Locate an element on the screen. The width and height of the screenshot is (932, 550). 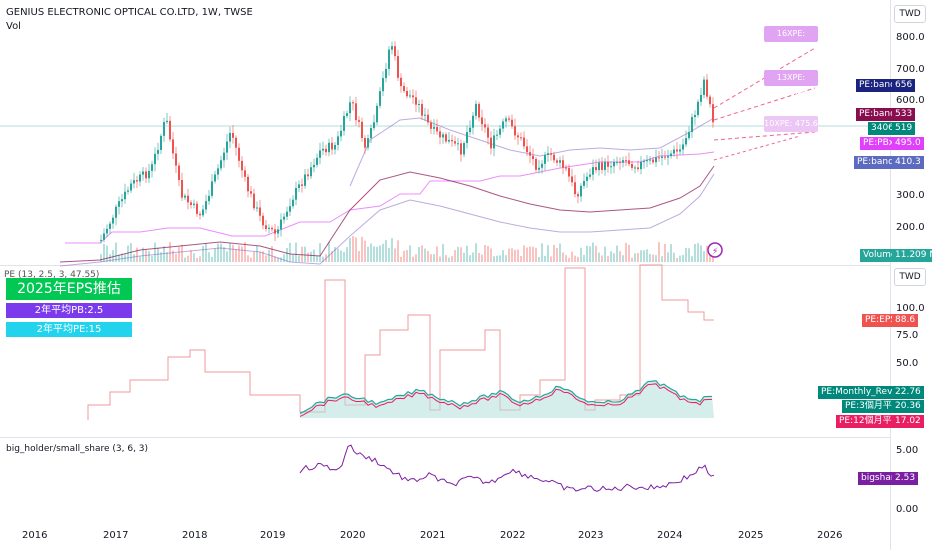
price-tick: 200.0 is located at coordinates (910, 227).